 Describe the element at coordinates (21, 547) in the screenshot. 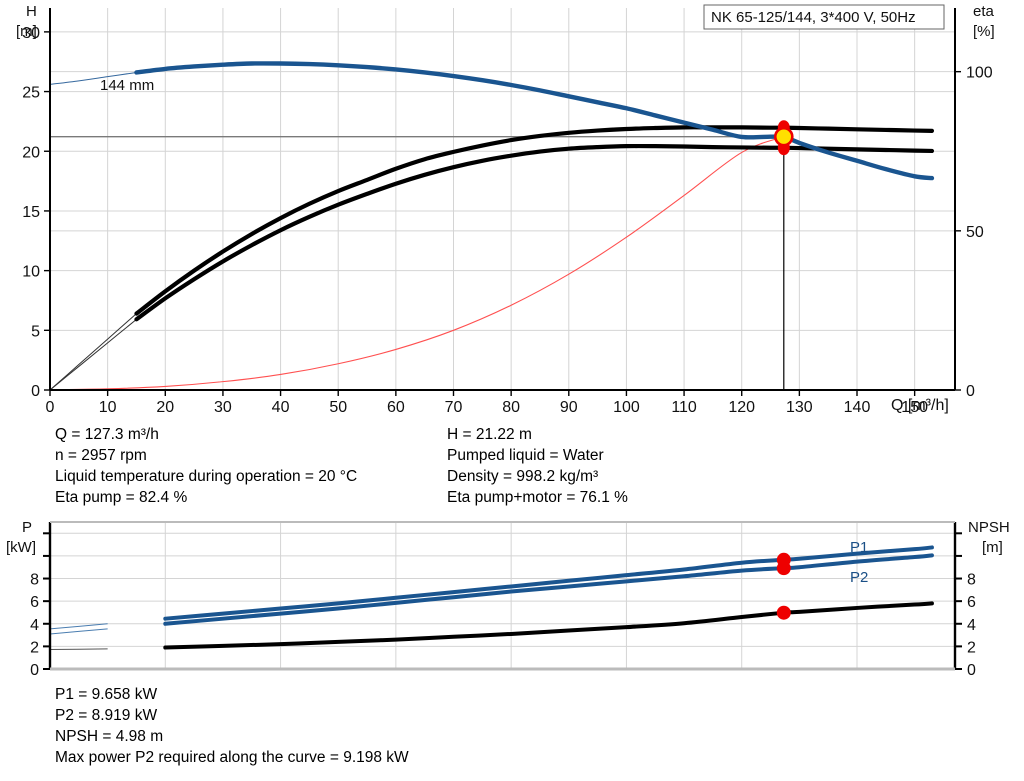

I see `bottom-y-axis-title-line2: [kW]` at that location.